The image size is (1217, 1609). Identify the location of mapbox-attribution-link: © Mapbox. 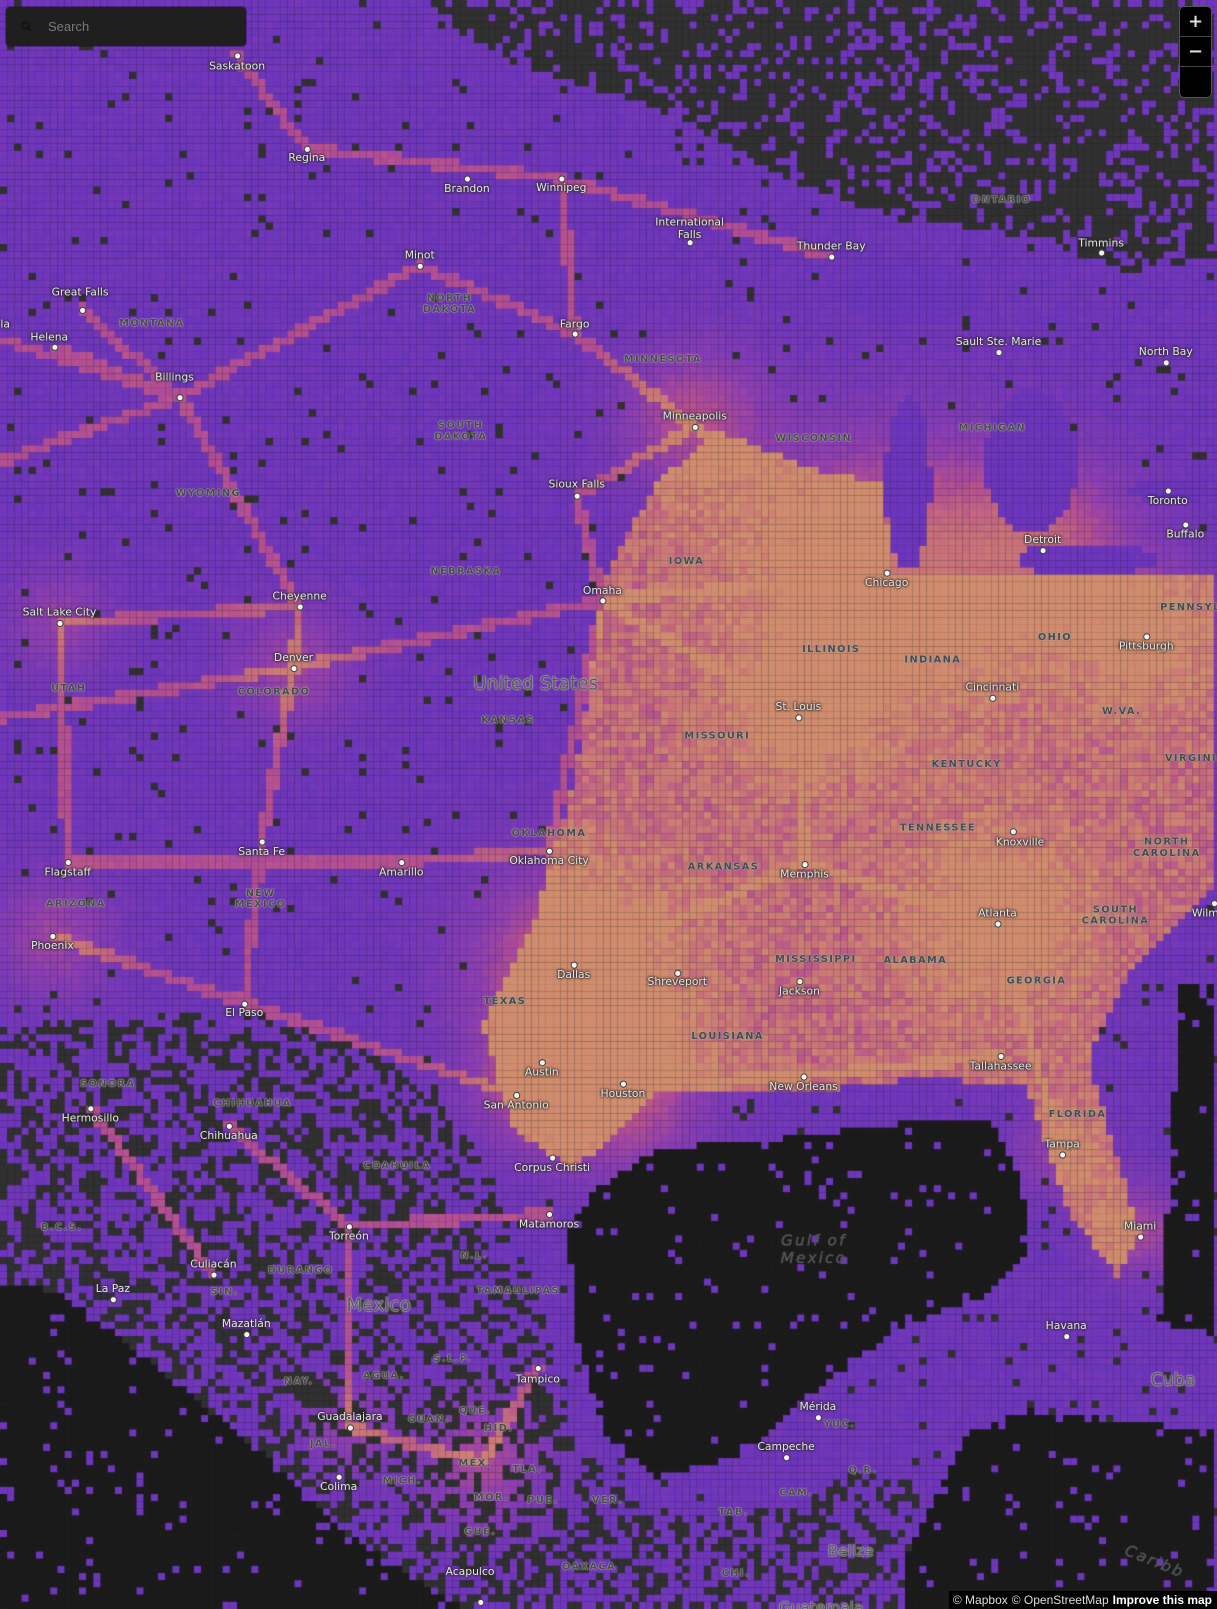
(980, 1600).